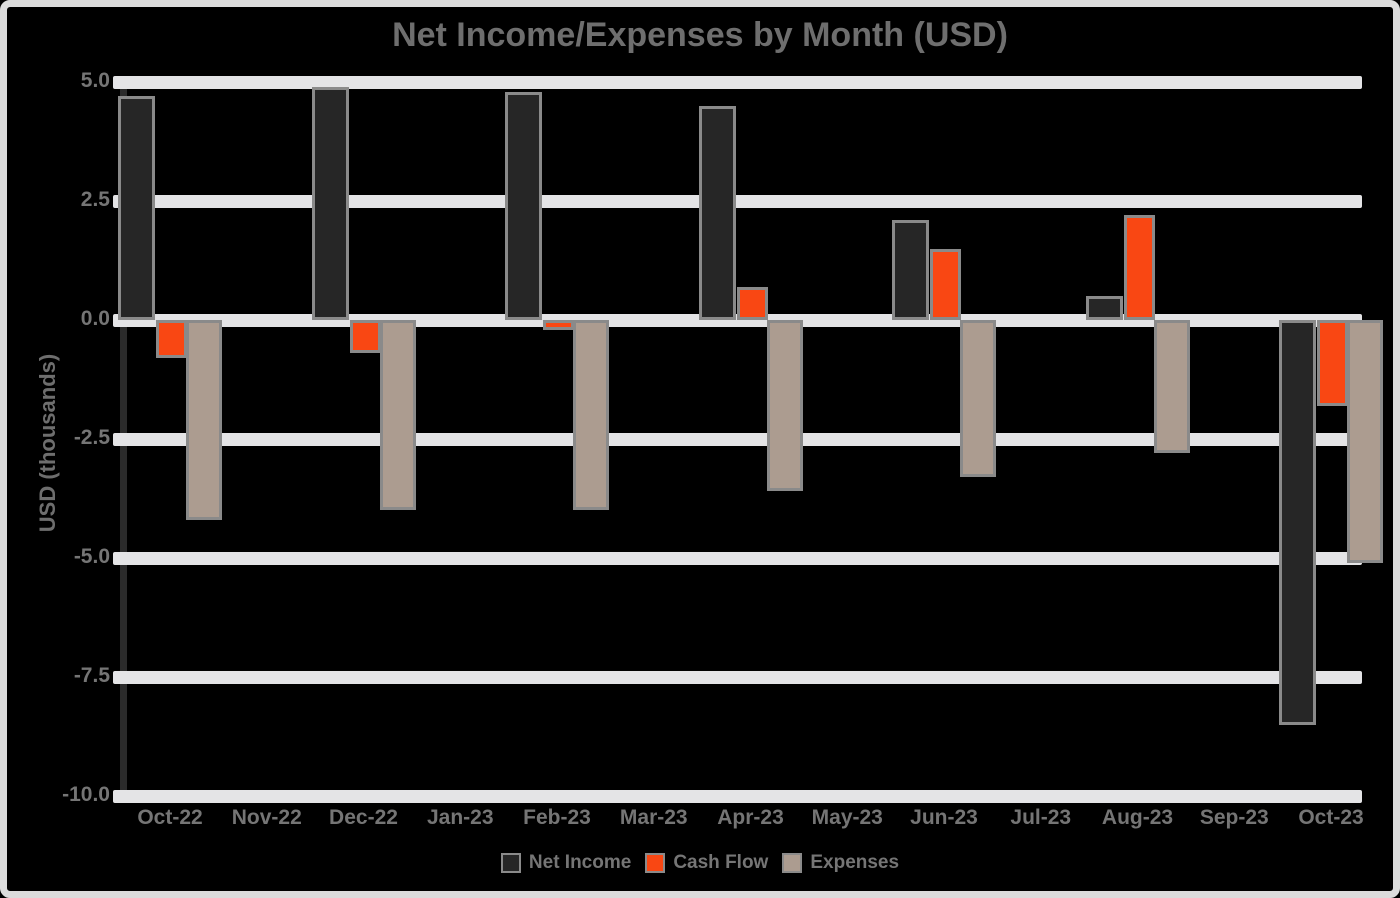 The image size is (1400, 898). Describe the element at coordinates (363, 817) in the screenshot. I see `x-tick-label: Dec-22` at that location.